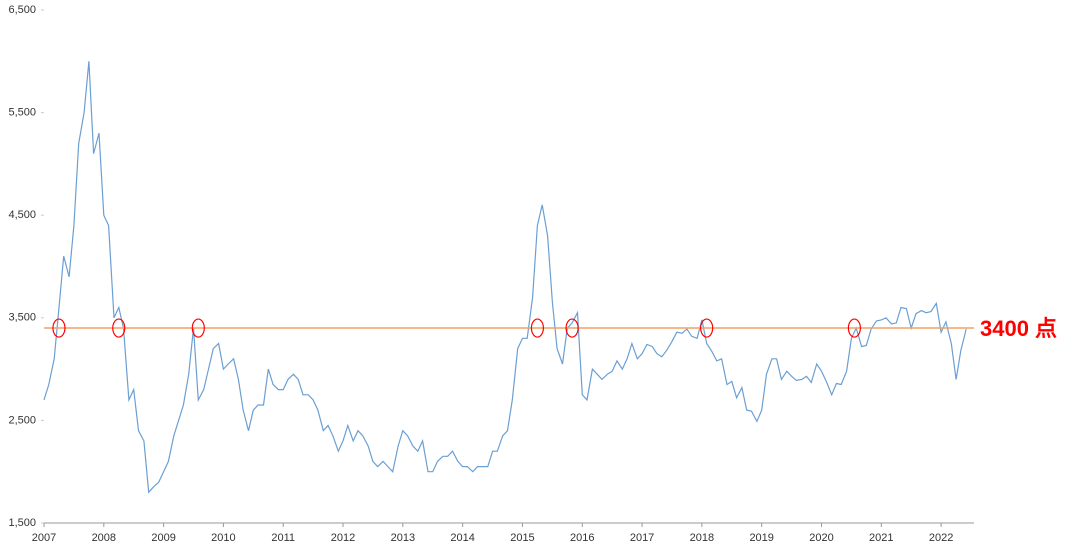  I want to click on x-tick-label: 2012, so click(343, 538).